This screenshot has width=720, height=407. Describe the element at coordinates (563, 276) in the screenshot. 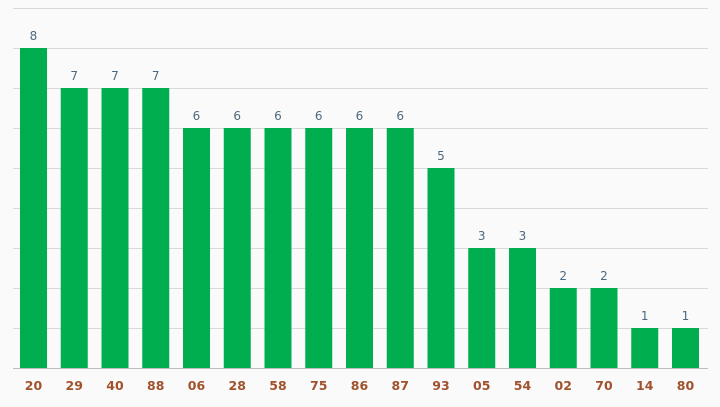

I see `value-label-02: 2` at that location.